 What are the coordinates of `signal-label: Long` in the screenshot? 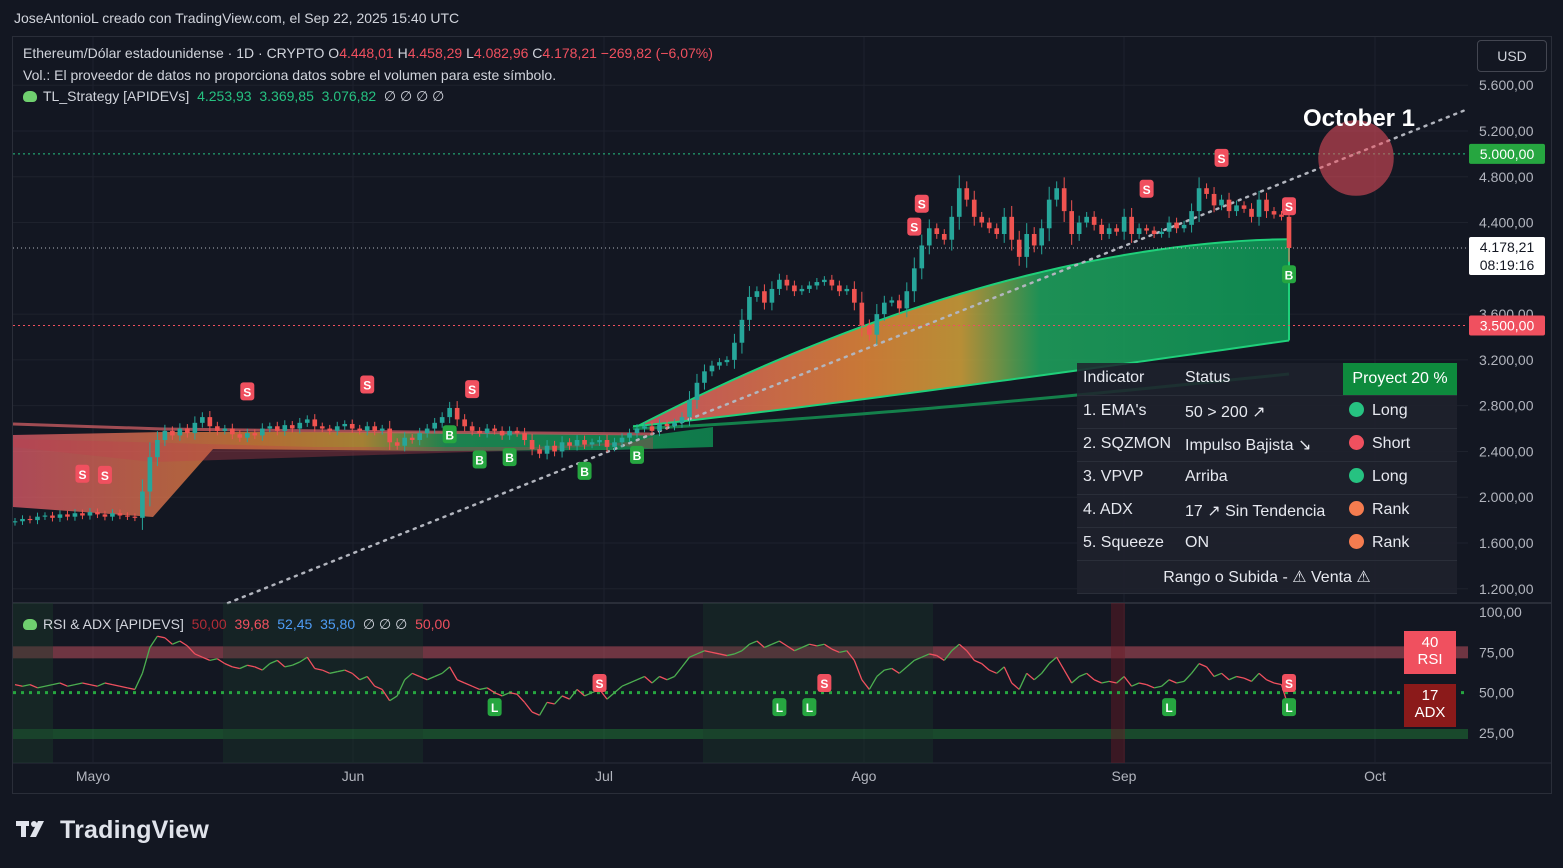 It's located at (1390, 410).